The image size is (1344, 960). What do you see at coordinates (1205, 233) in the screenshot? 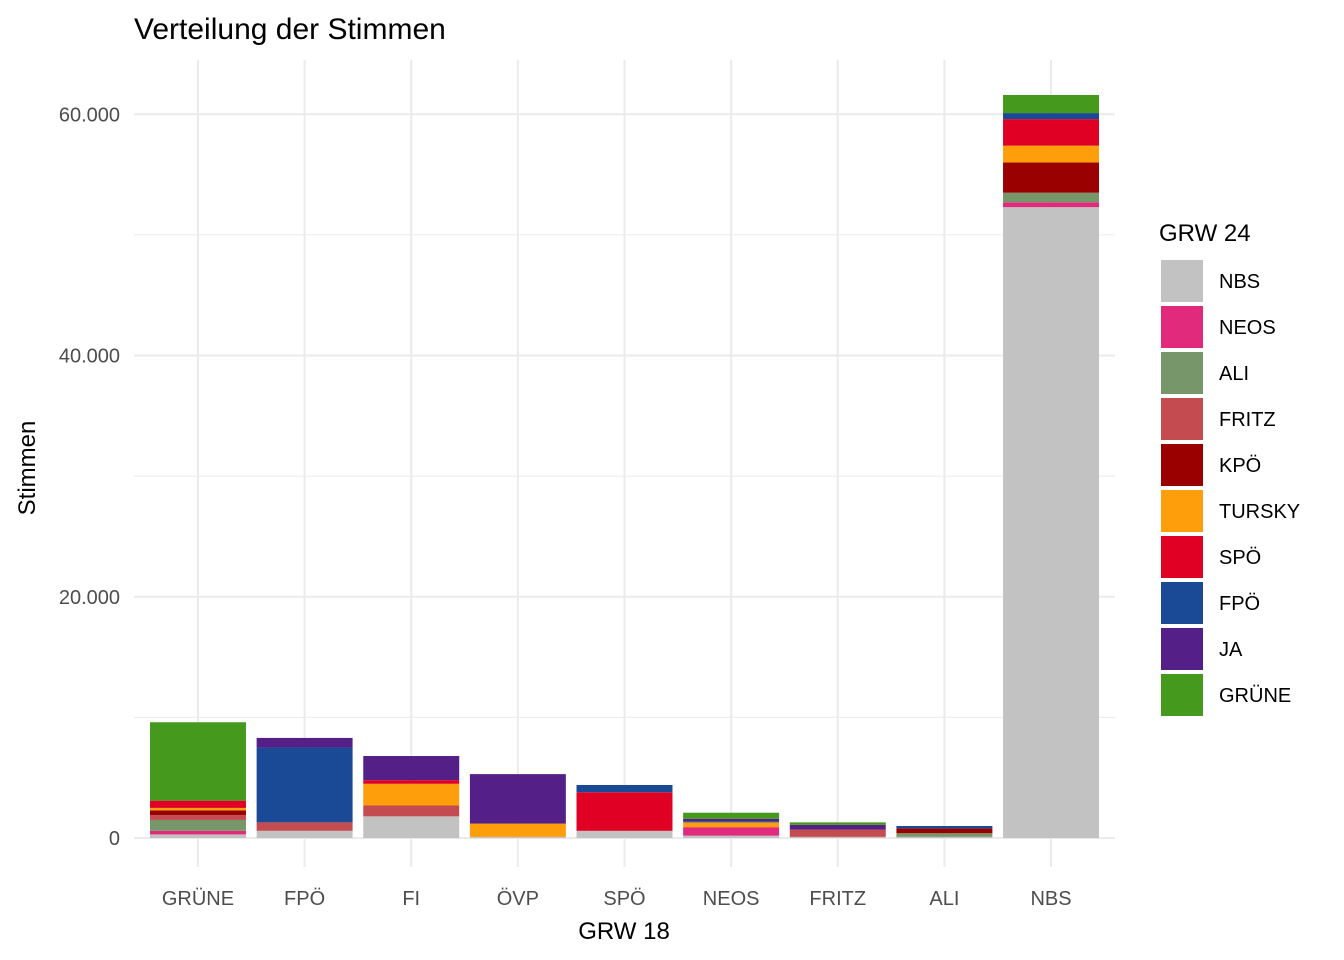
I see `legend-title: GRW 24` at bounding box center [1205, 233].